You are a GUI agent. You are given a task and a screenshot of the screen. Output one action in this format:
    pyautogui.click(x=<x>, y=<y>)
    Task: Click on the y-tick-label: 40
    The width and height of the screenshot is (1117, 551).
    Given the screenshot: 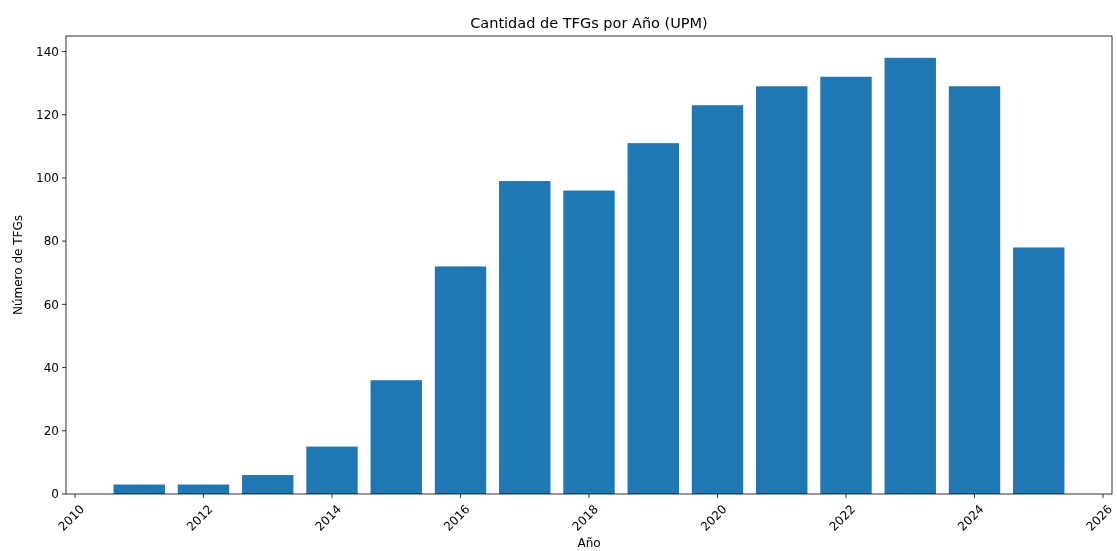 What is the action you would take?
    pyautogui.click(x=51, y=367)
    